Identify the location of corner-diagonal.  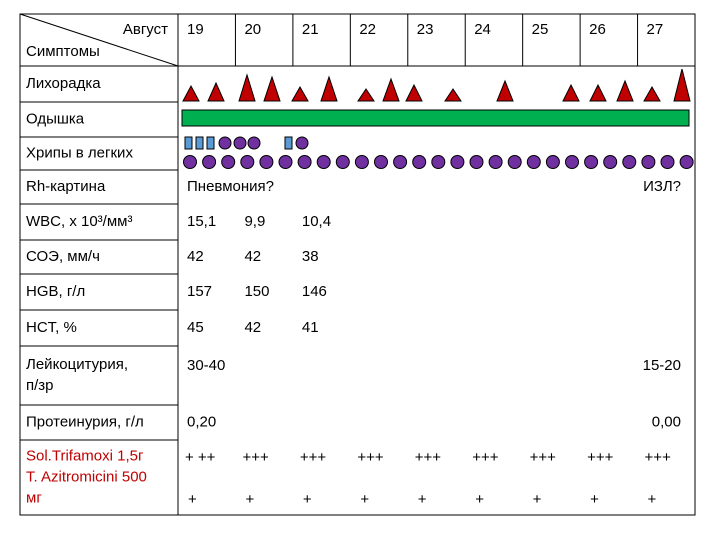
(99, 40).